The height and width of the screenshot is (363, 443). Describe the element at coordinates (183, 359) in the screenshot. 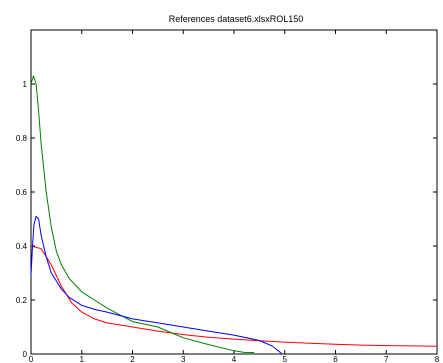

I see `x-tick-label: 3` at that location.